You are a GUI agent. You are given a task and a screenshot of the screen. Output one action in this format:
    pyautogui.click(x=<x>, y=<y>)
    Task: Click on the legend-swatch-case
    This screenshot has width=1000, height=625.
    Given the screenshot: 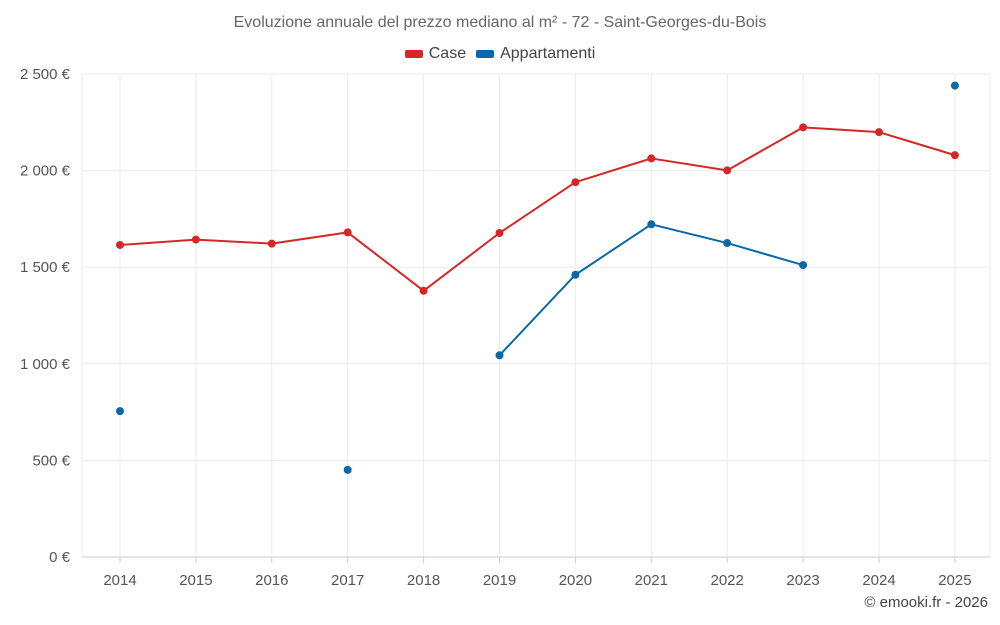 What is the action you would take?
    pyautogui.click(x=413, y=54)
    